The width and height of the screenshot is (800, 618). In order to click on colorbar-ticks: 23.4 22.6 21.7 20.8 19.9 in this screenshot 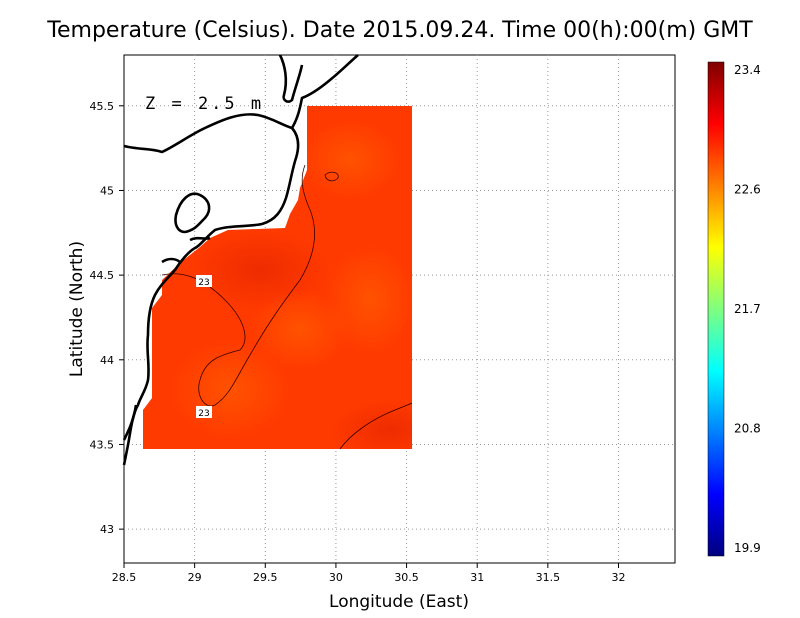, I will do `click(747, 309)`.